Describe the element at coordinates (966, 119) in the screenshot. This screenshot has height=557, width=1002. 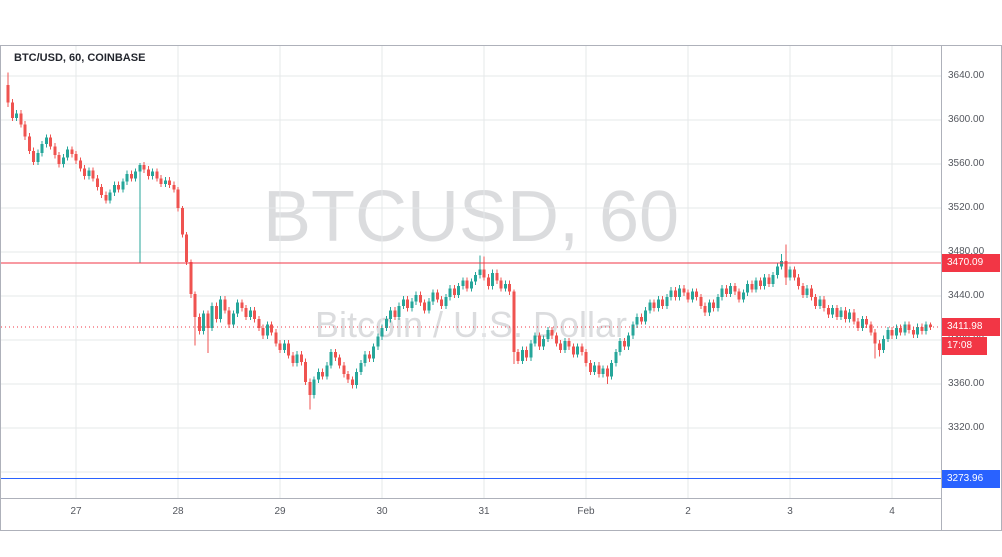
I see `price-tick-label: 3600.00` at that location.